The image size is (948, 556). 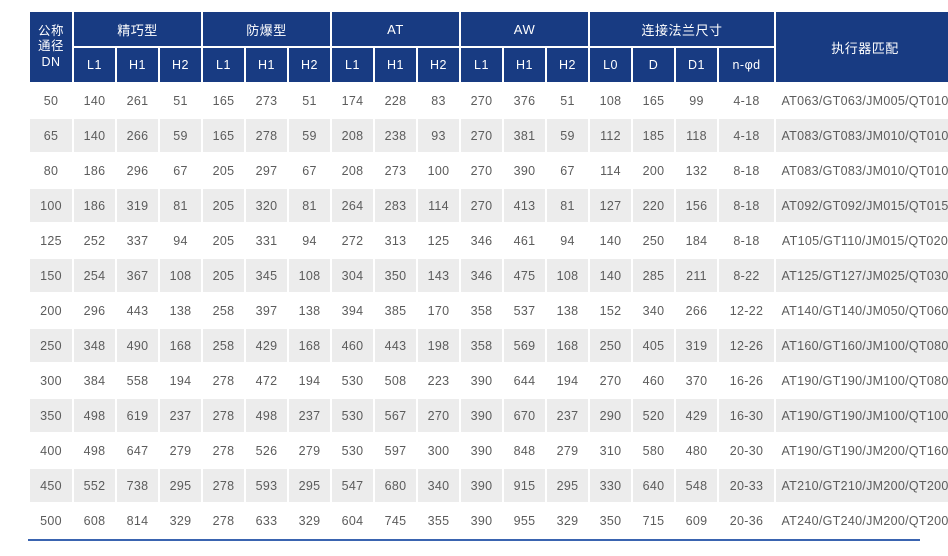 I want to click on dimension-cell: 138, so click(x=180, y=310).